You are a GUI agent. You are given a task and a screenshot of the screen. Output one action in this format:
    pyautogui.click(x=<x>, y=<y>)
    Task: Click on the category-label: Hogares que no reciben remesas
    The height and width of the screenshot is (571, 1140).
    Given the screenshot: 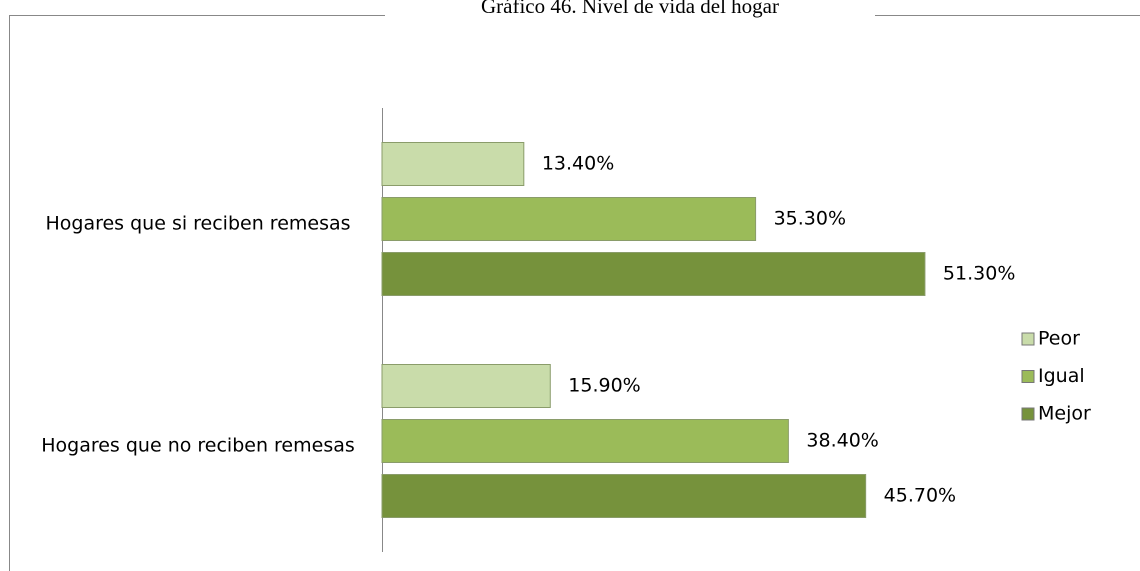 What is the action you would take?
    pyautogui.click(x=198, y=445)
    